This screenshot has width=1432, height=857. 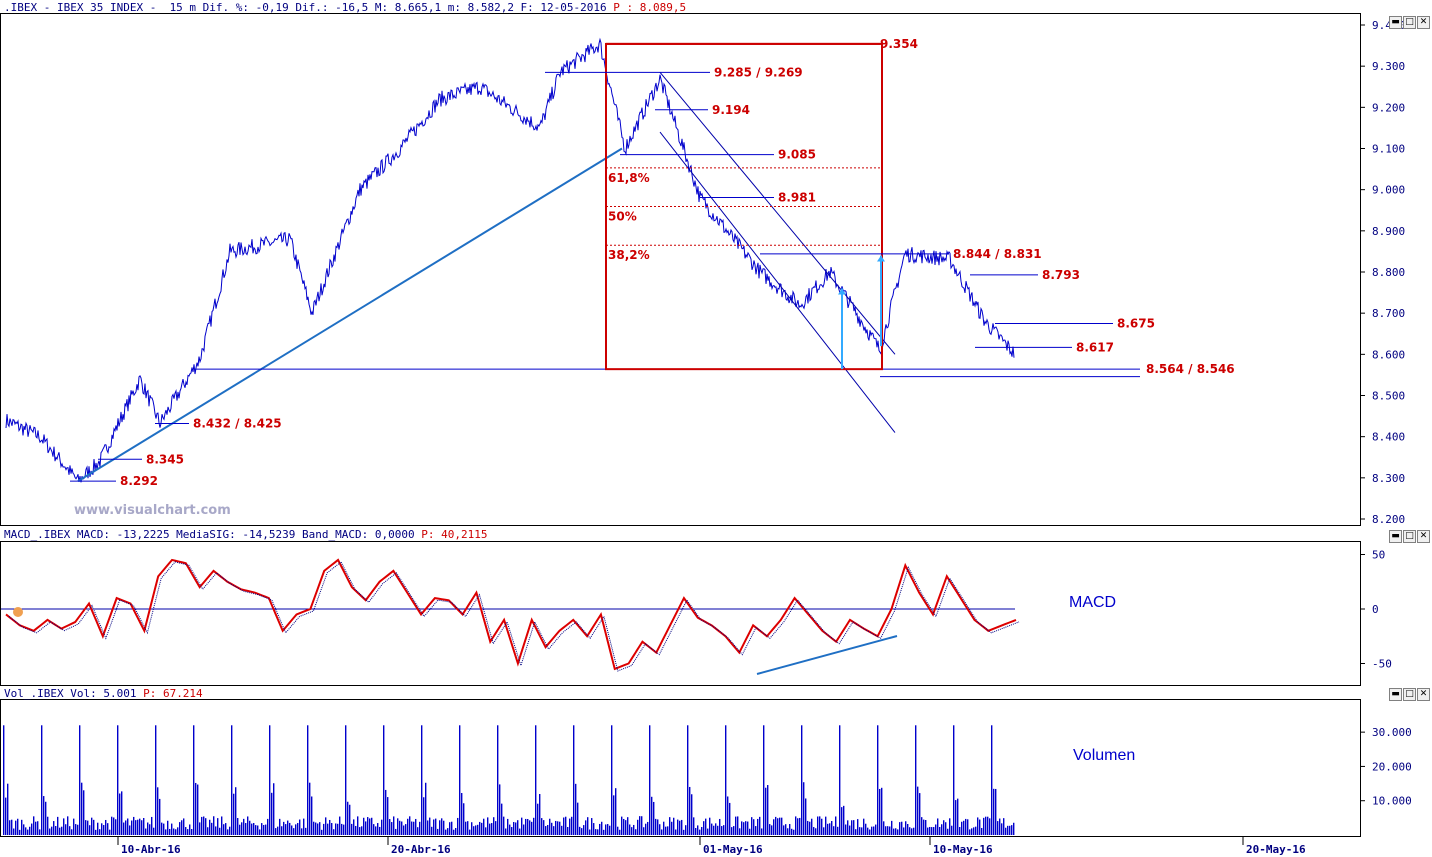 What do you see at coordinates (1388, 272) in the screenshot?
I see `price-tick-label: 8.800` at bounding box center [1388, 272].